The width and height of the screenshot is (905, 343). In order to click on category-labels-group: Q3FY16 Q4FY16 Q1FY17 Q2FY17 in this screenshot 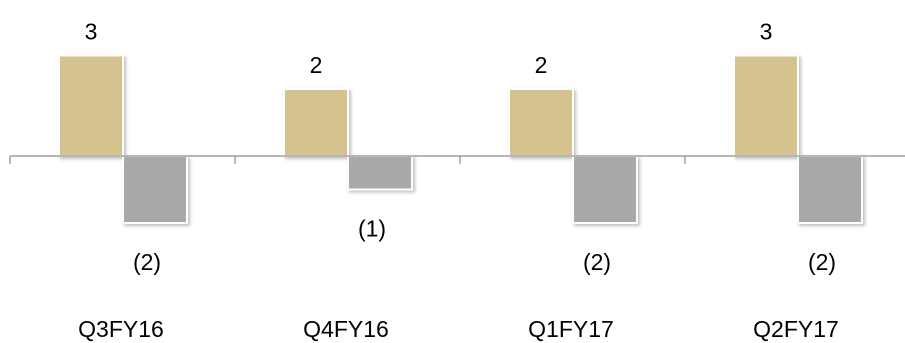, I will do `click(458, 329)`.